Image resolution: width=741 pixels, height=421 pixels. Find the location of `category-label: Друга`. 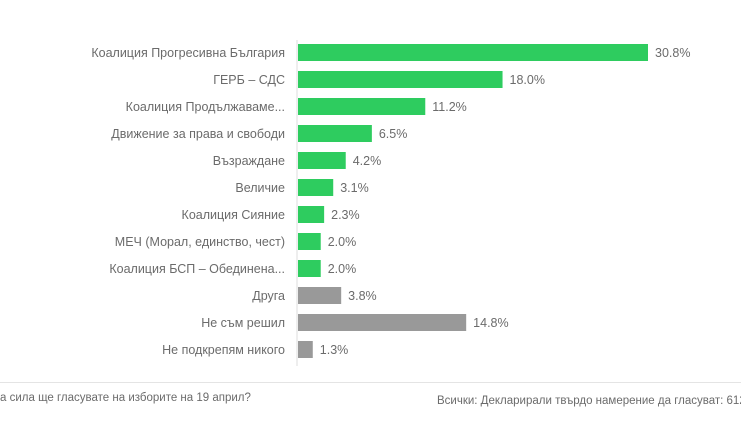

category-label: Друга is located at coordinates (268, 296).